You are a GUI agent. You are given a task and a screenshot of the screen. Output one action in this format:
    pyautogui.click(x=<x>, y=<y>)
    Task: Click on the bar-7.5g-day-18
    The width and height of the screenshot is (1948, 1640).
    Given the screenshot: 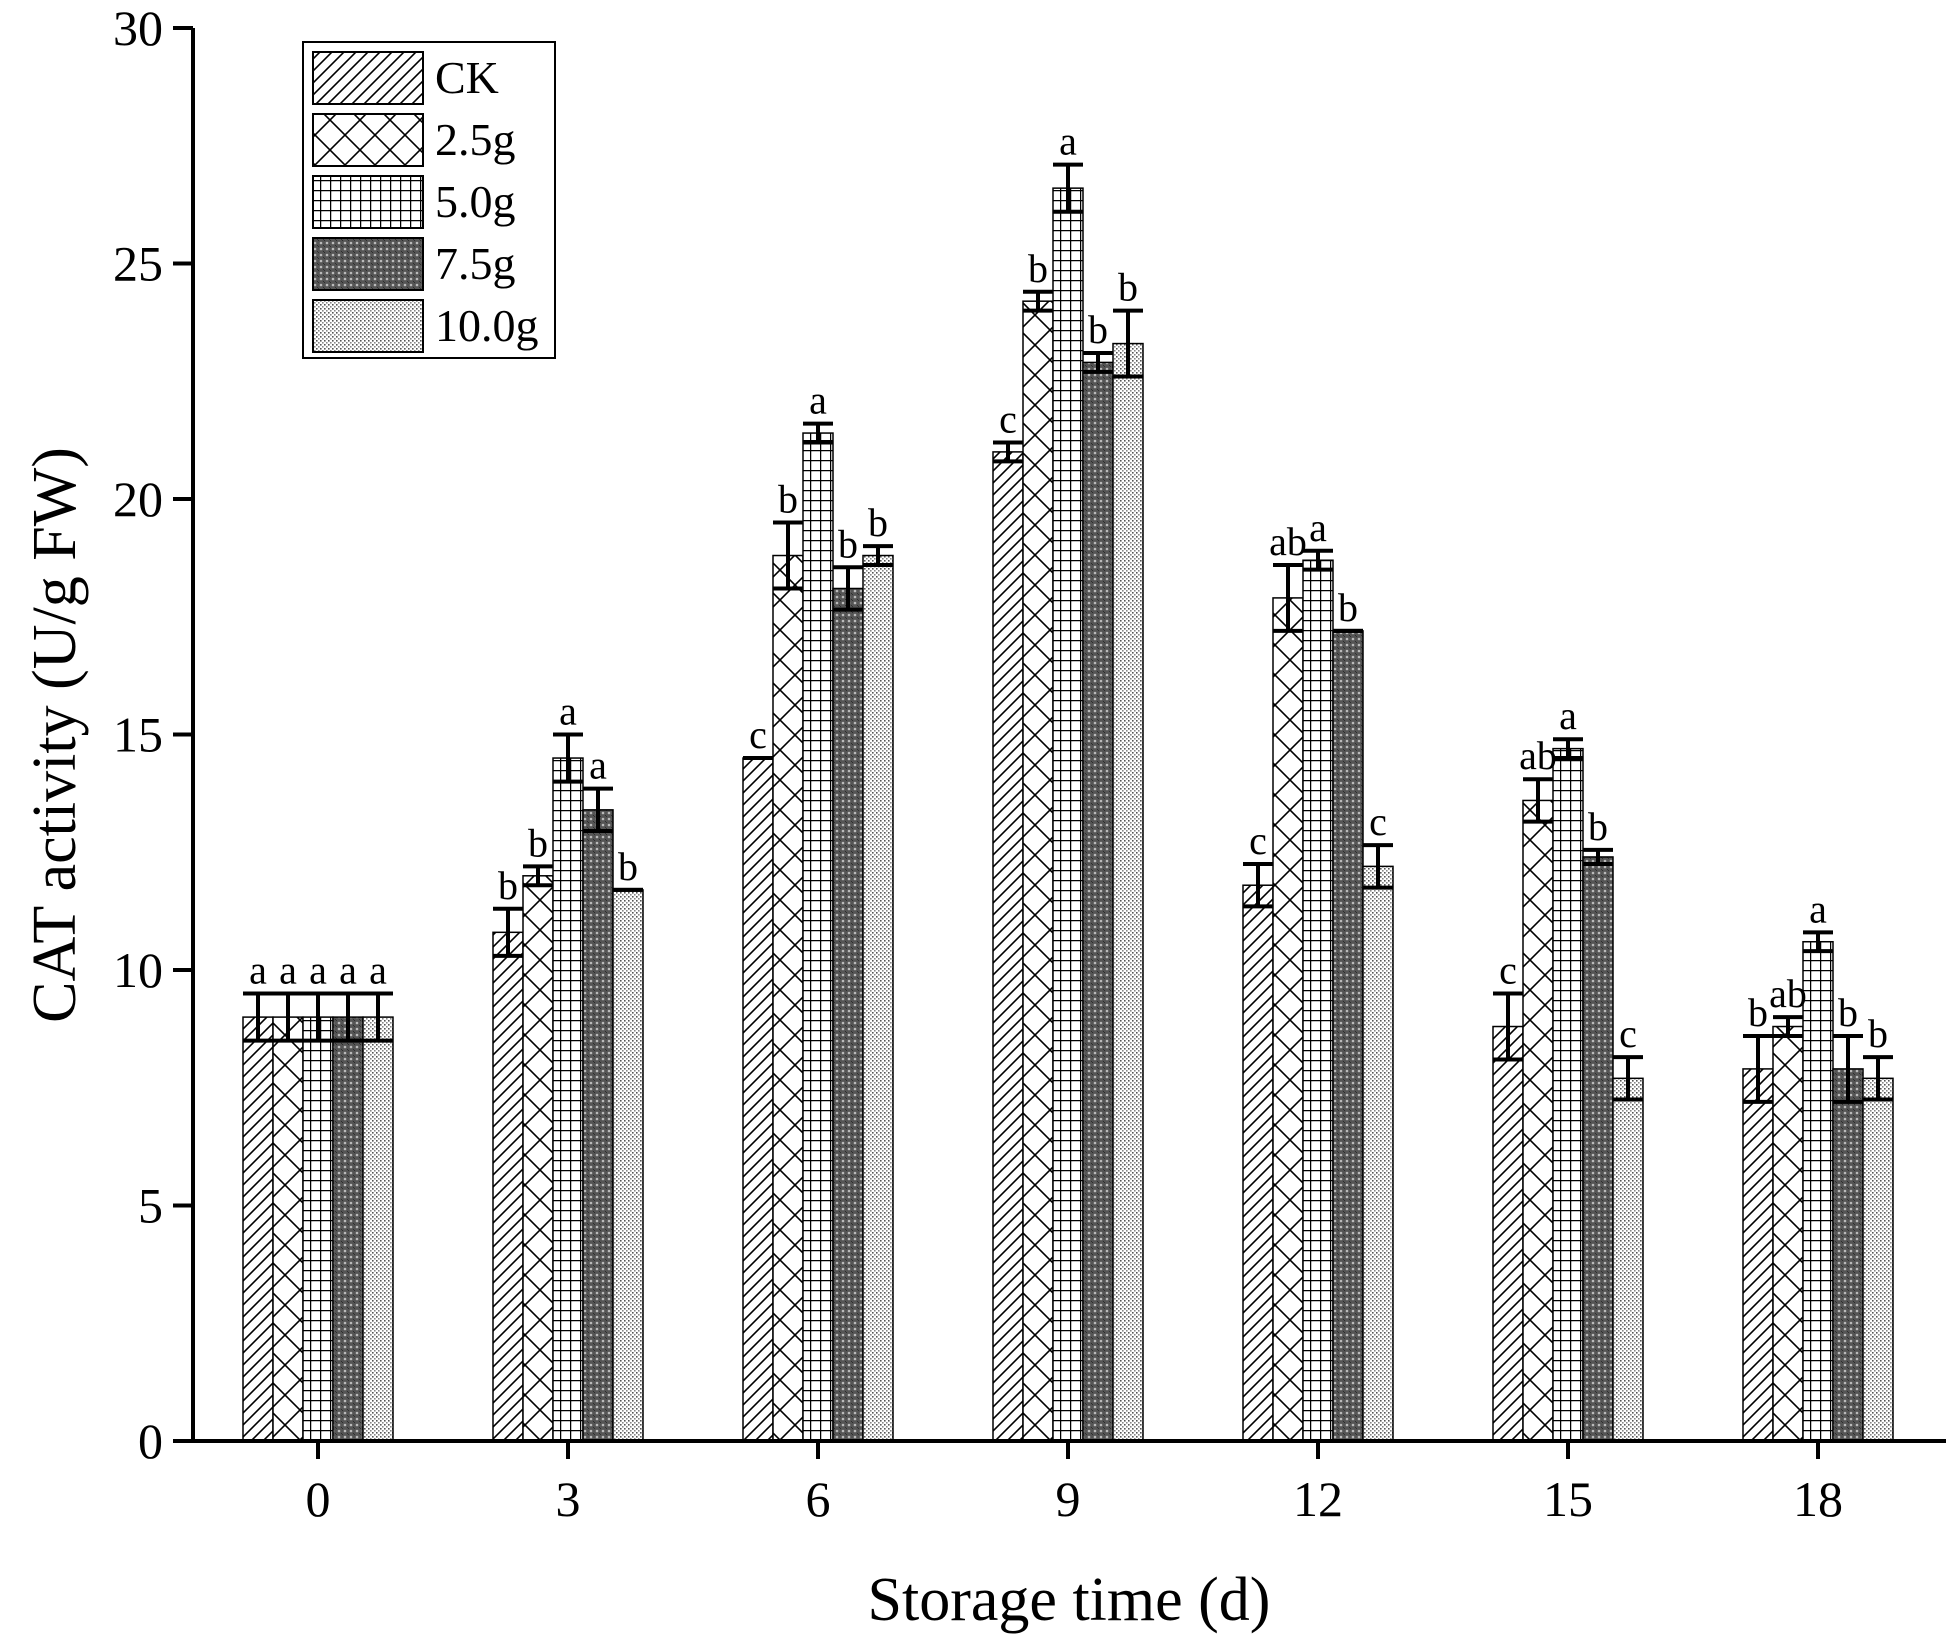 What is the action you would take?
    pyautogui.click(x=1848, y=1255)
    